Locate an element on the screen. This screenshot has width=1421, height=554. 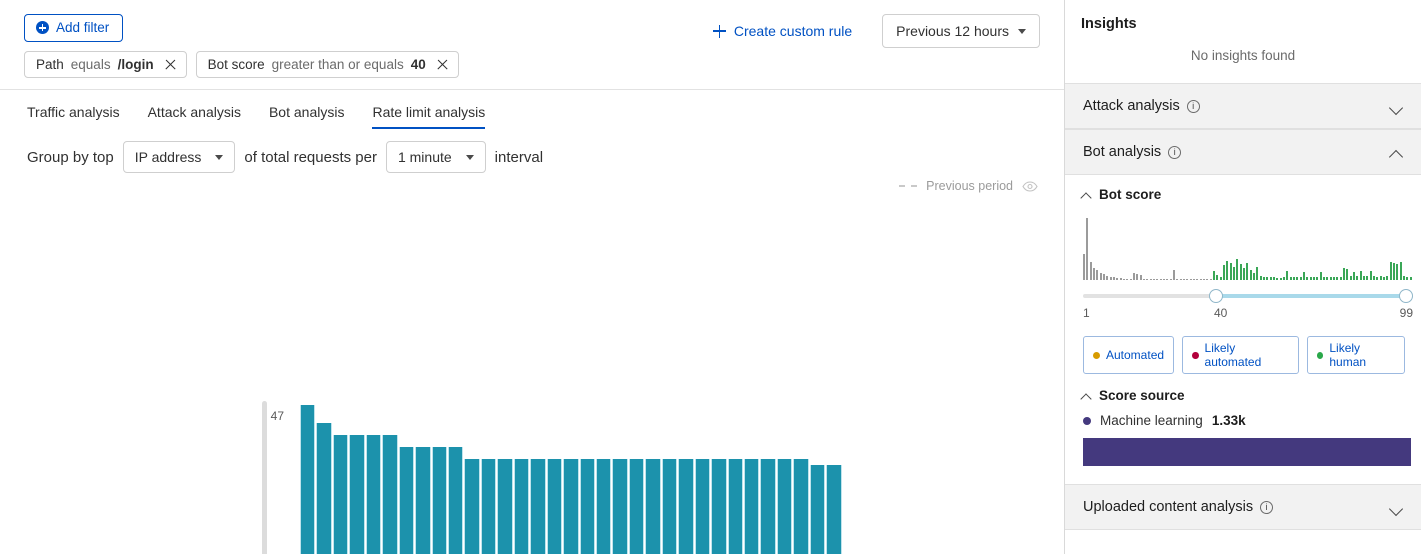
panel-bot-analysis: Bot analysis i is located at coordinates (1243, 152).